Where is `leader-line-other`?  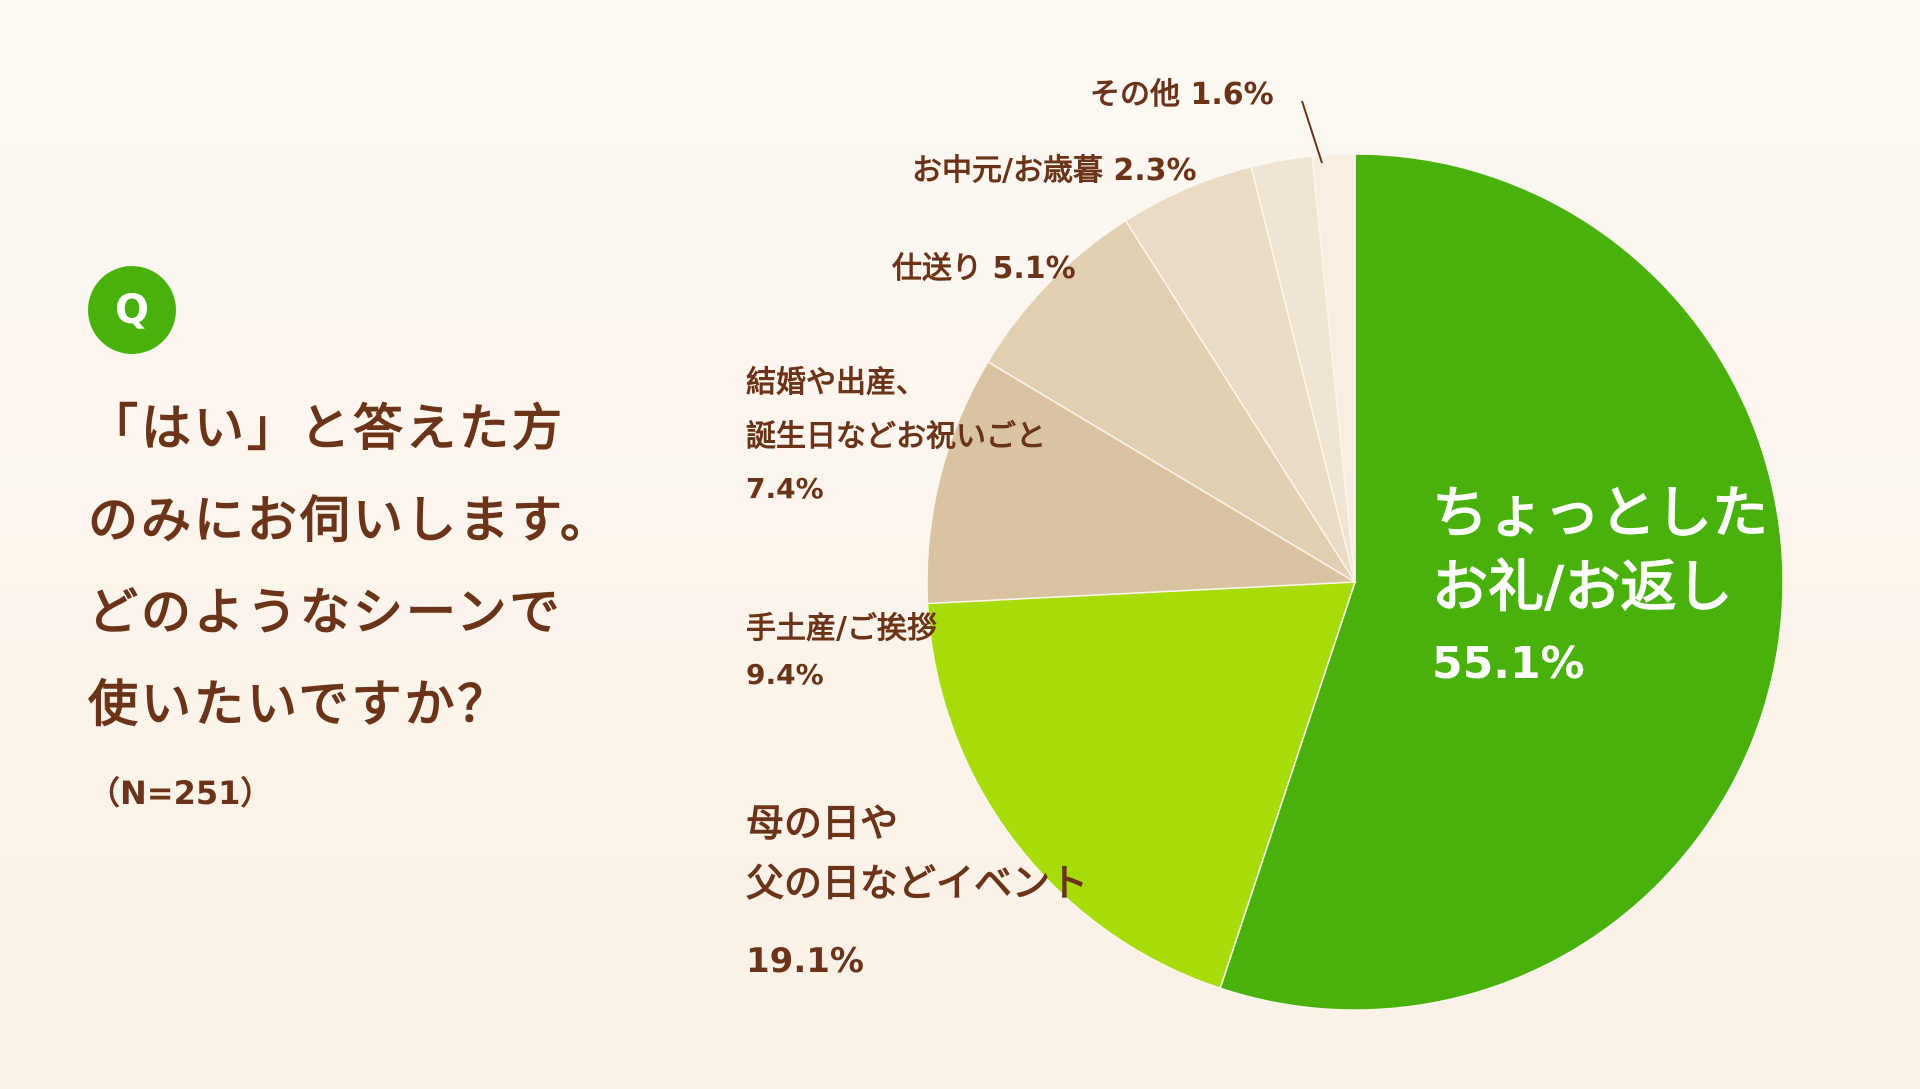 leader-line-other is located at coordinates (1312, 132).